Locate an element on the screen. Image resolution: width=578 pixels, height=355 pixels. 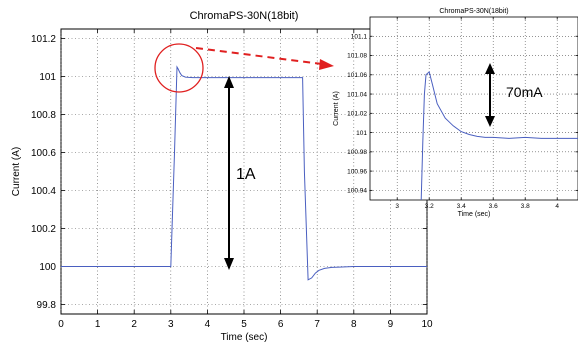
inset-y-axis-label: Current (A) is located at coordinates (336, 108).